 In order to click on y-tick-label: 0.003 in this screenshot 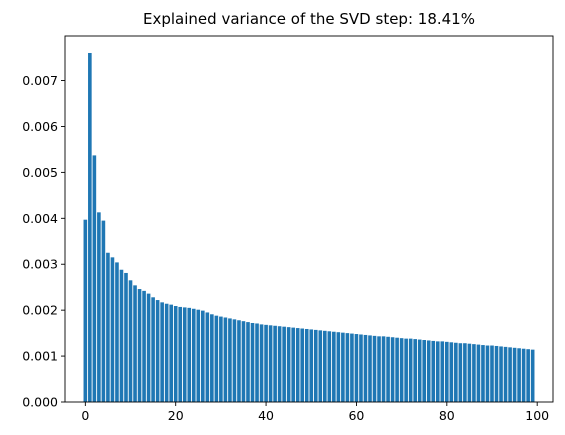, I will do `click(40, 264)`.